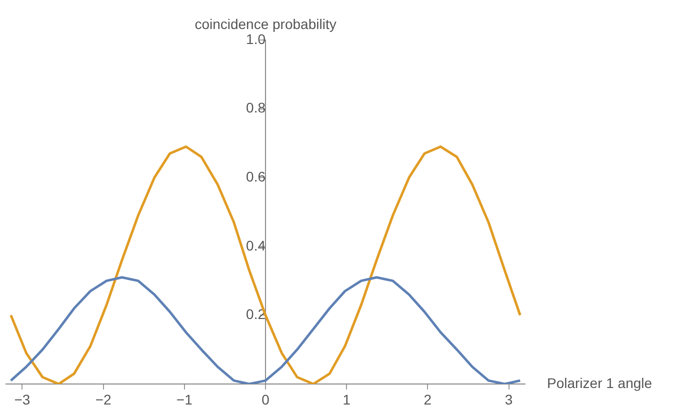 Image resolution: width=675 pixels, height=412 pixels. Describe the element at coordinates (346, 399) in the screenshot. I see `x-tick-label: 1` at that location.